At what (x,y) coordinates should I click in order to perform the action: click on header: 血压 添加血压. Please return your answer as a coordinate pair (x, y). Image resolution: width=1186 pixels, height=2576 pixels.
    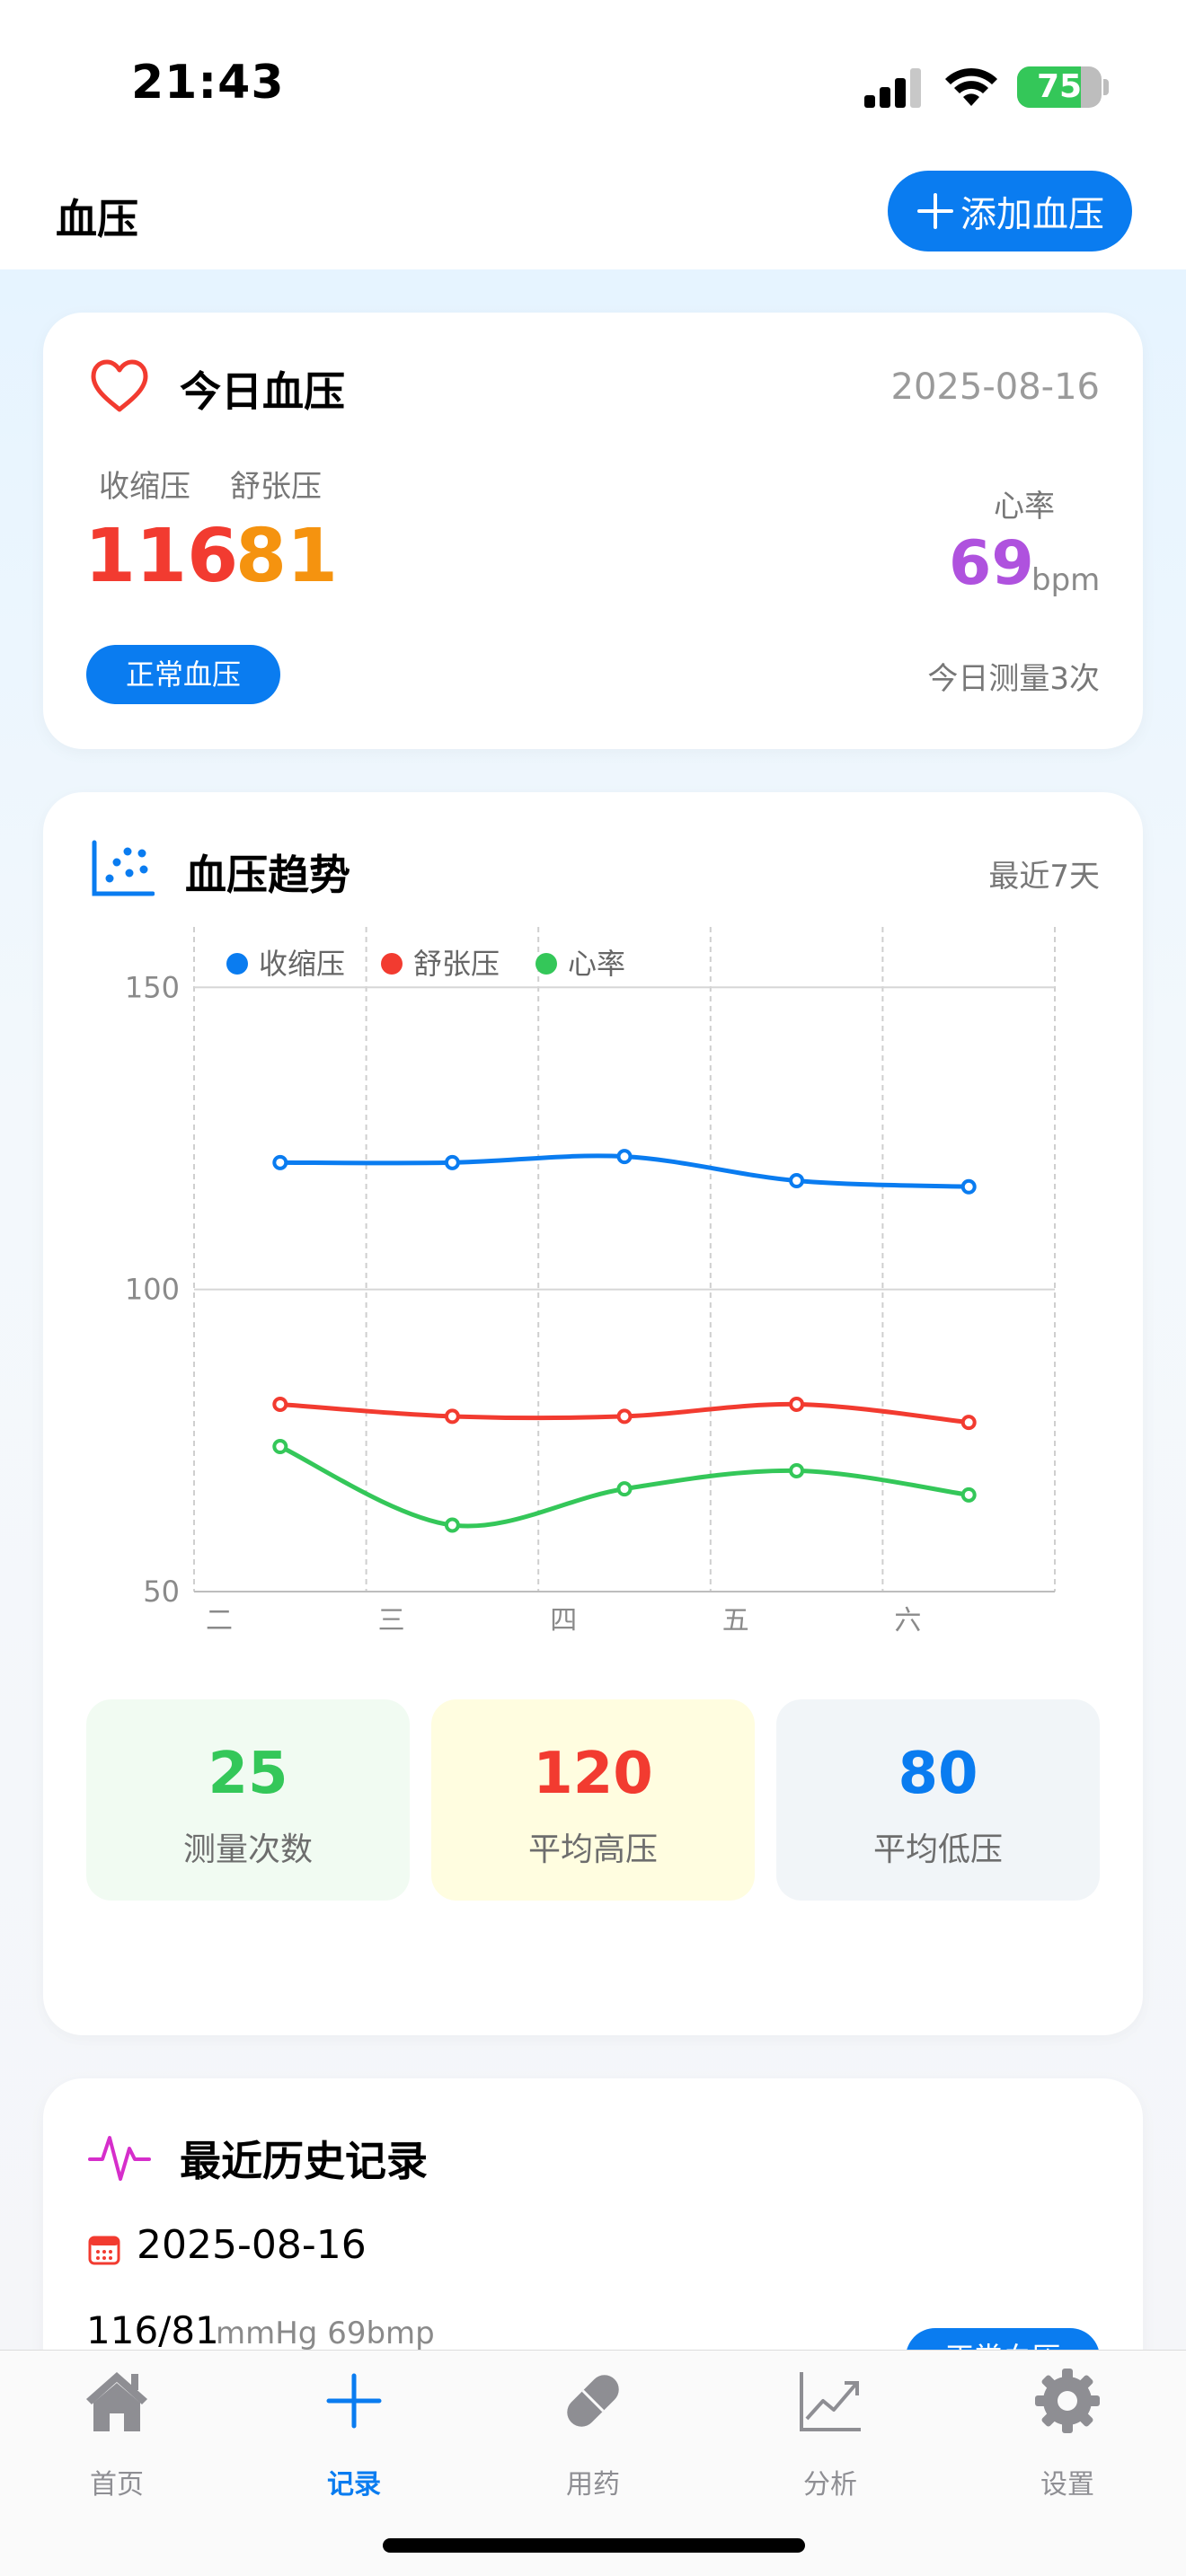
    Looking at the image, I should click on (593, 215).